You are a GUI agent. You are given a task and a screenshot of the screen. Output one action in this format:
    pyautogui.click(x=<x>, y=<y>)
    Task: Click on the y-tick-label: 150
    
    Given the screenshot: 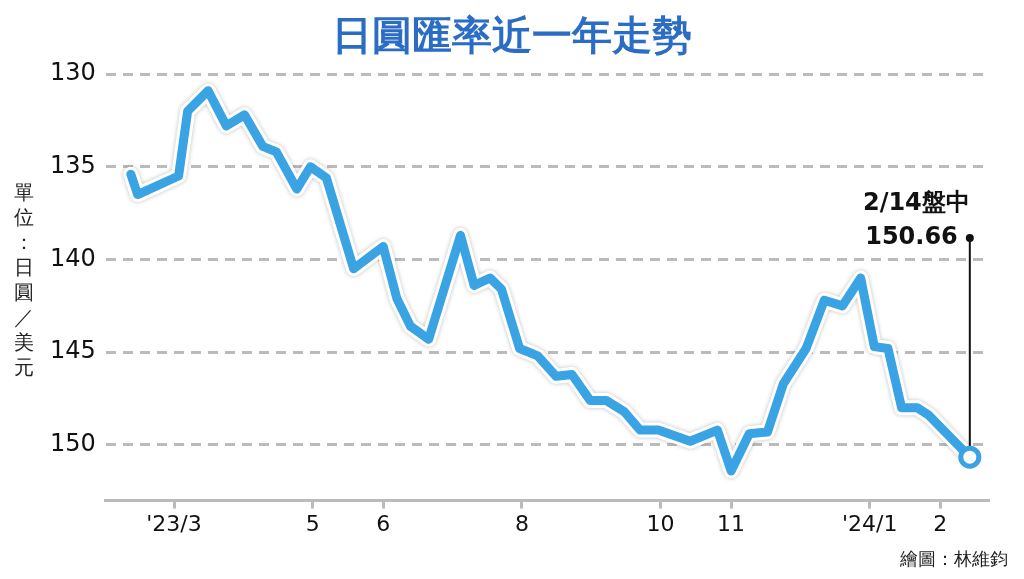 What is the action you would take?
    pyautogui.click(x=73, y=443)
    